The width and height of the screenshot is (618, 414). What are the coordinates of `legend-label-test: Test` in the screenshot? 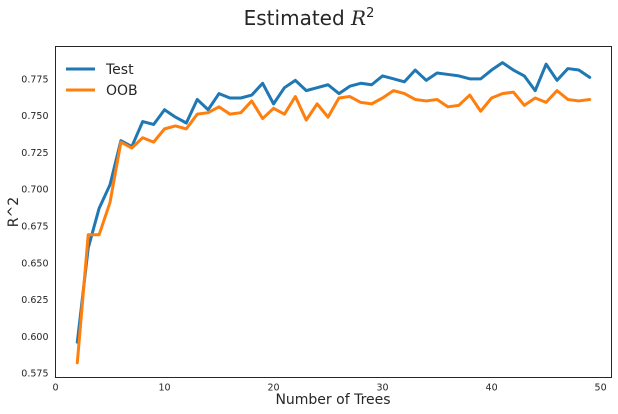 It's located at (119, 70).